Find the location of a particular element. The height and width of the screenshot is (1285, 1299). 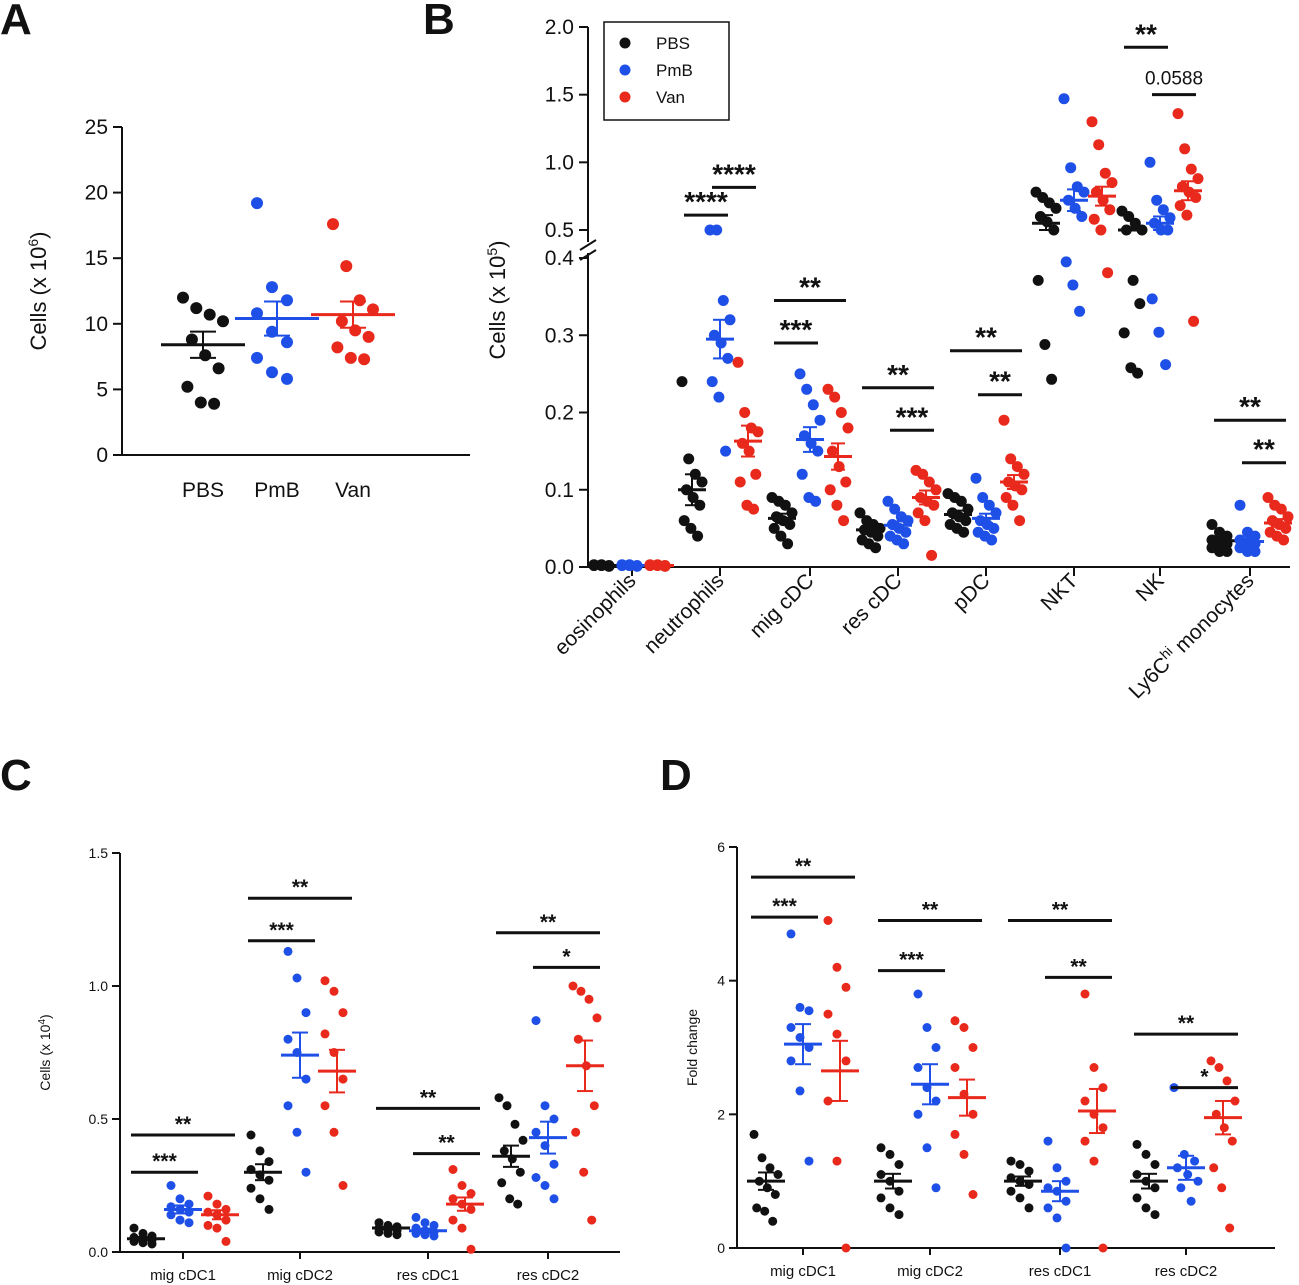

y-tick-label: 1.5 is located at coordinates (99, 853).